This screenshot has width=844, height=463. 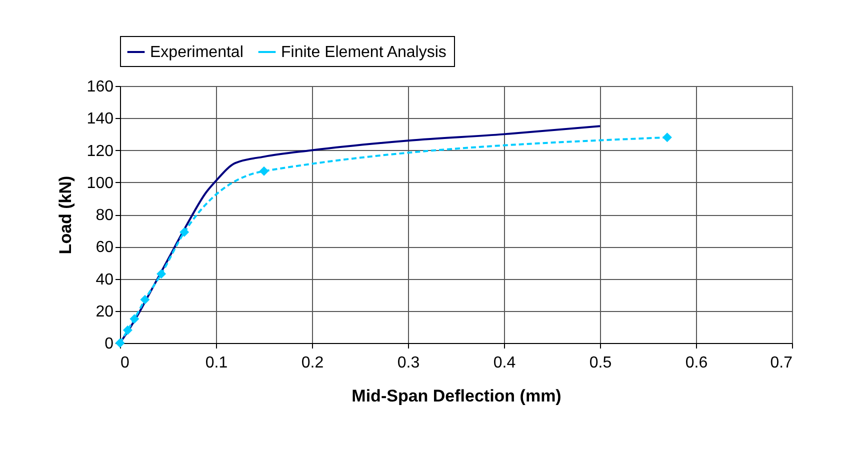 I want to click on y-tick-label: 160, so click(x=100, y=87).